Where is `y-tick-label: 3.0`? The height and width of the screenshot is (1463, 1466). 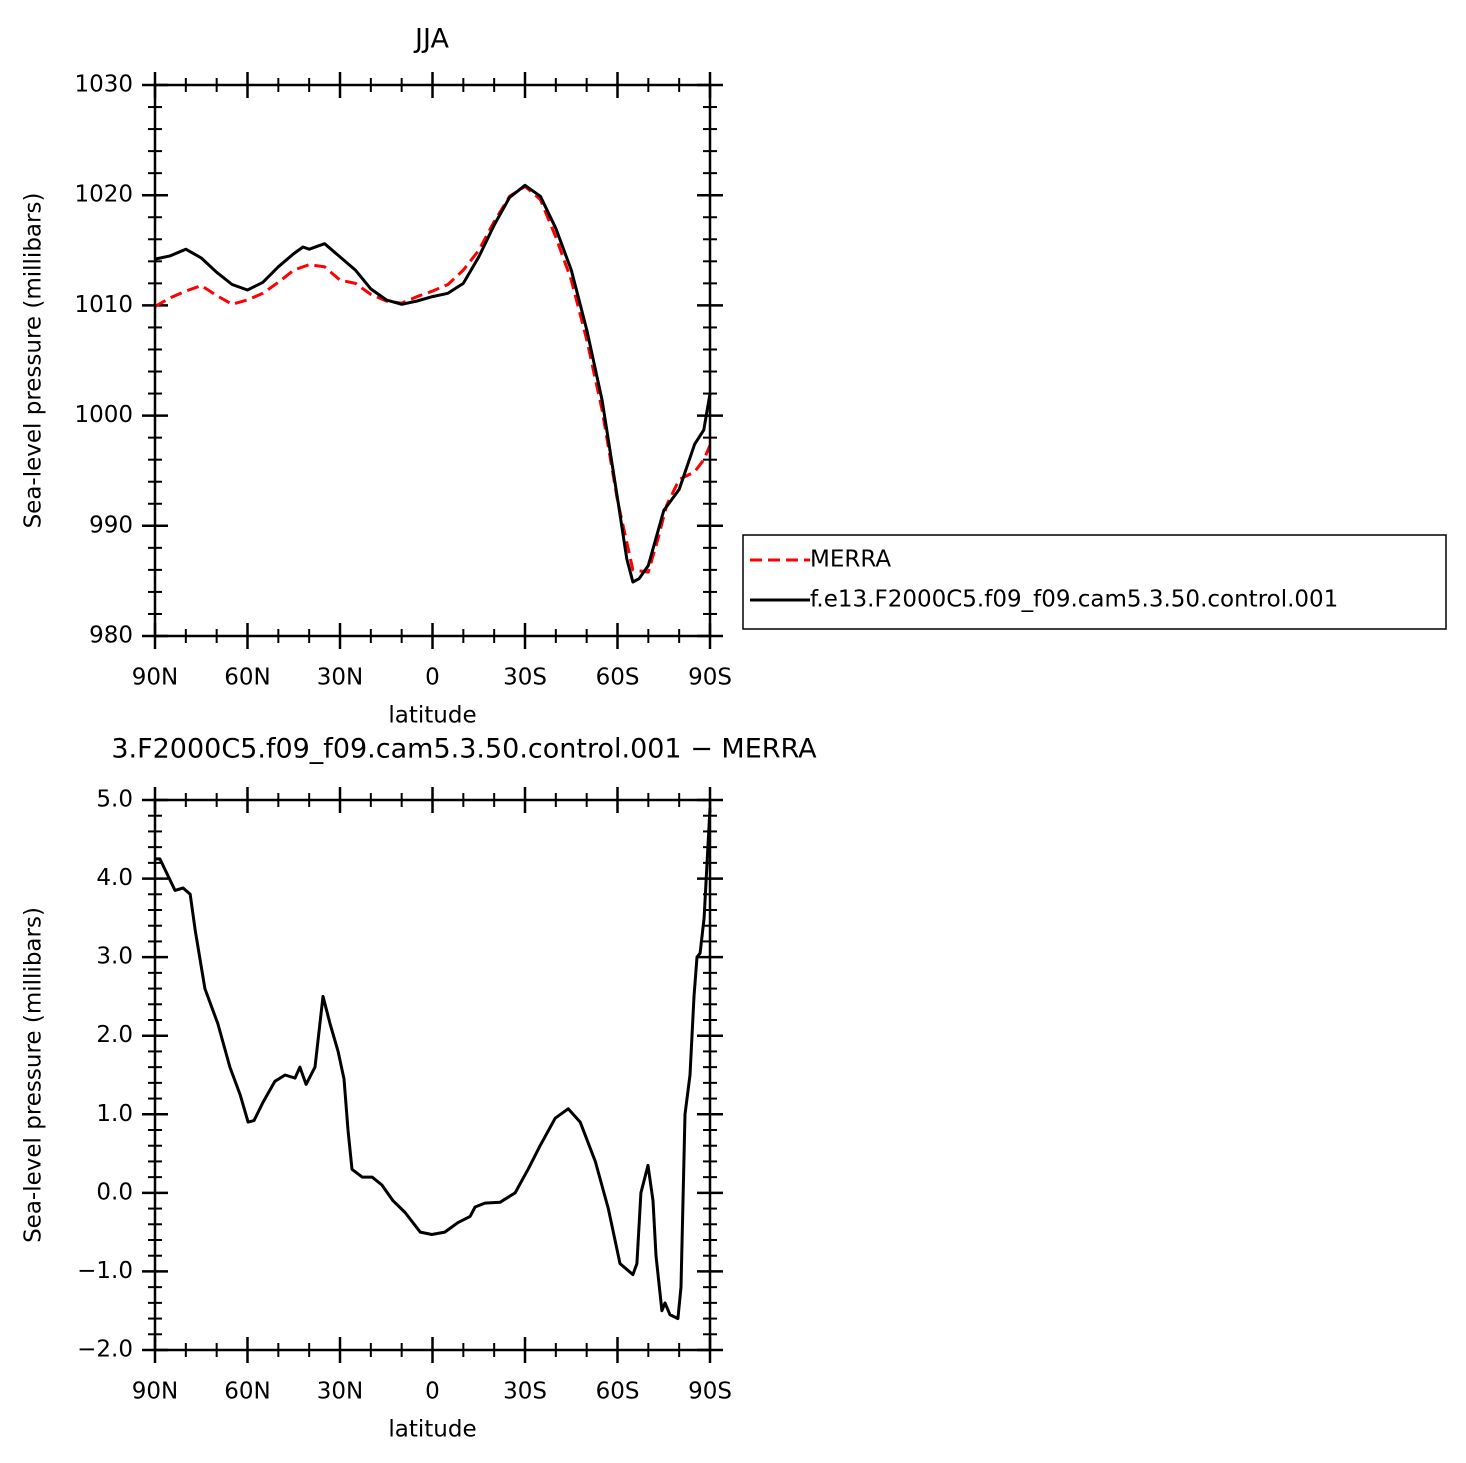
y-tick-label: 3.0 is located at coordinates (114, 957).